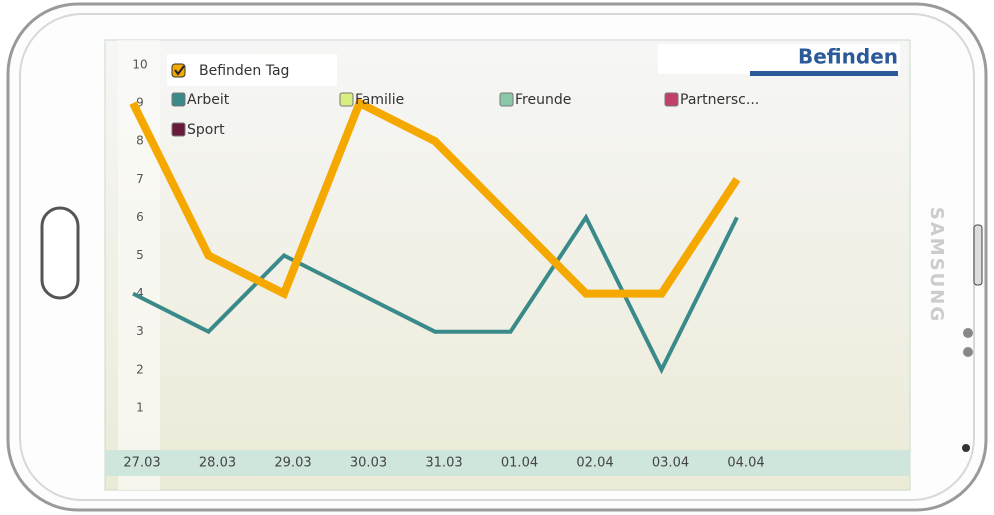 This screenshot has height=515, width=994. What do you see at coordinates (594, 463) in the screenshot?
I see `x-tick-label: 02.04` at bounding box center [594, 463].